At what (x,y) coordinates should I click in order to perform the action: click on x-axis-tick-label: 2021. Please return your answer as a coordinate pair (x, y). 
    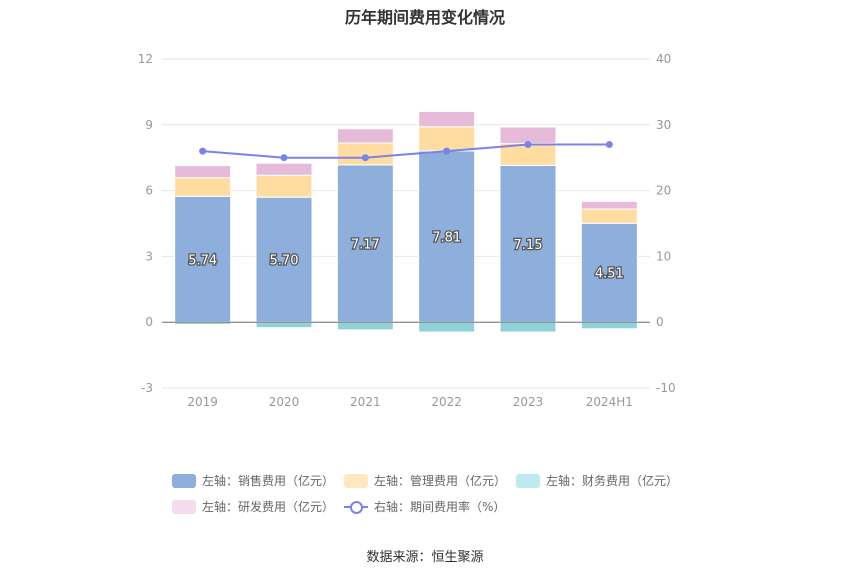
    Looking at the image, I should click on (365, 402).